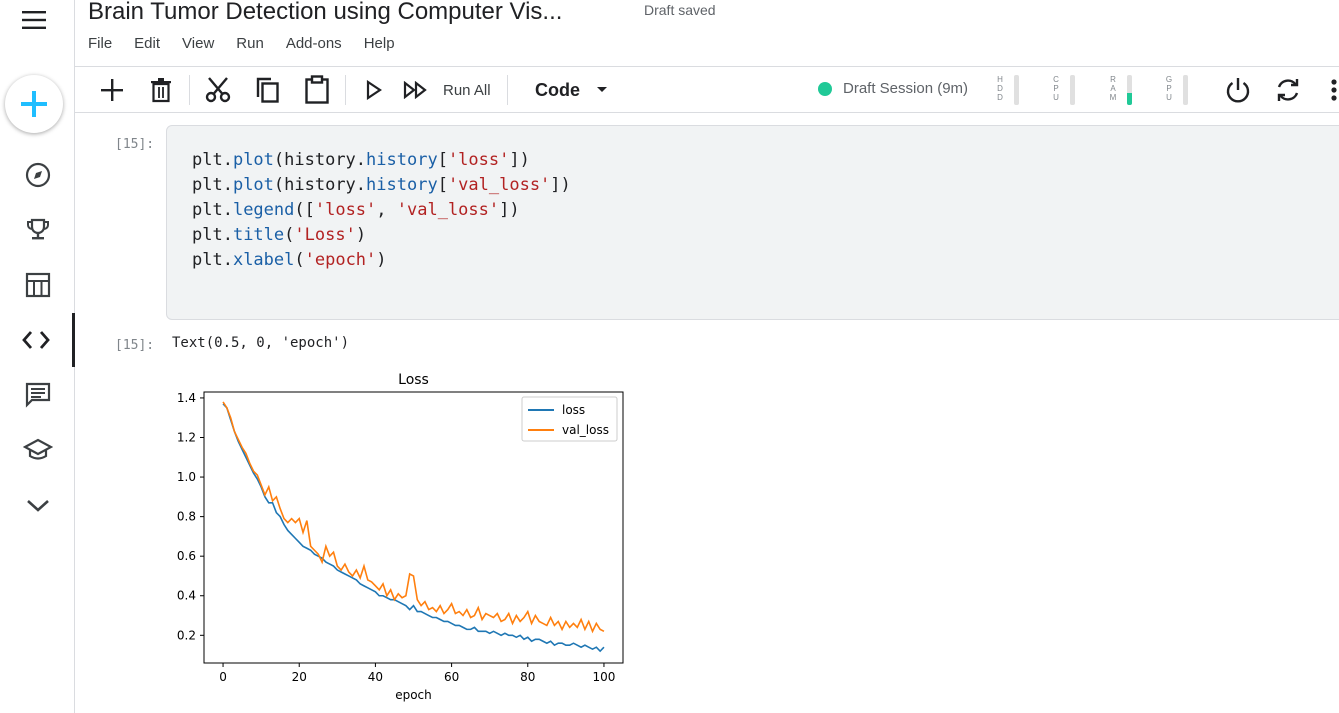 The height and width of the screenshot is (713, 1339). I want to click on sidebar-item-code, so click(37, 340).